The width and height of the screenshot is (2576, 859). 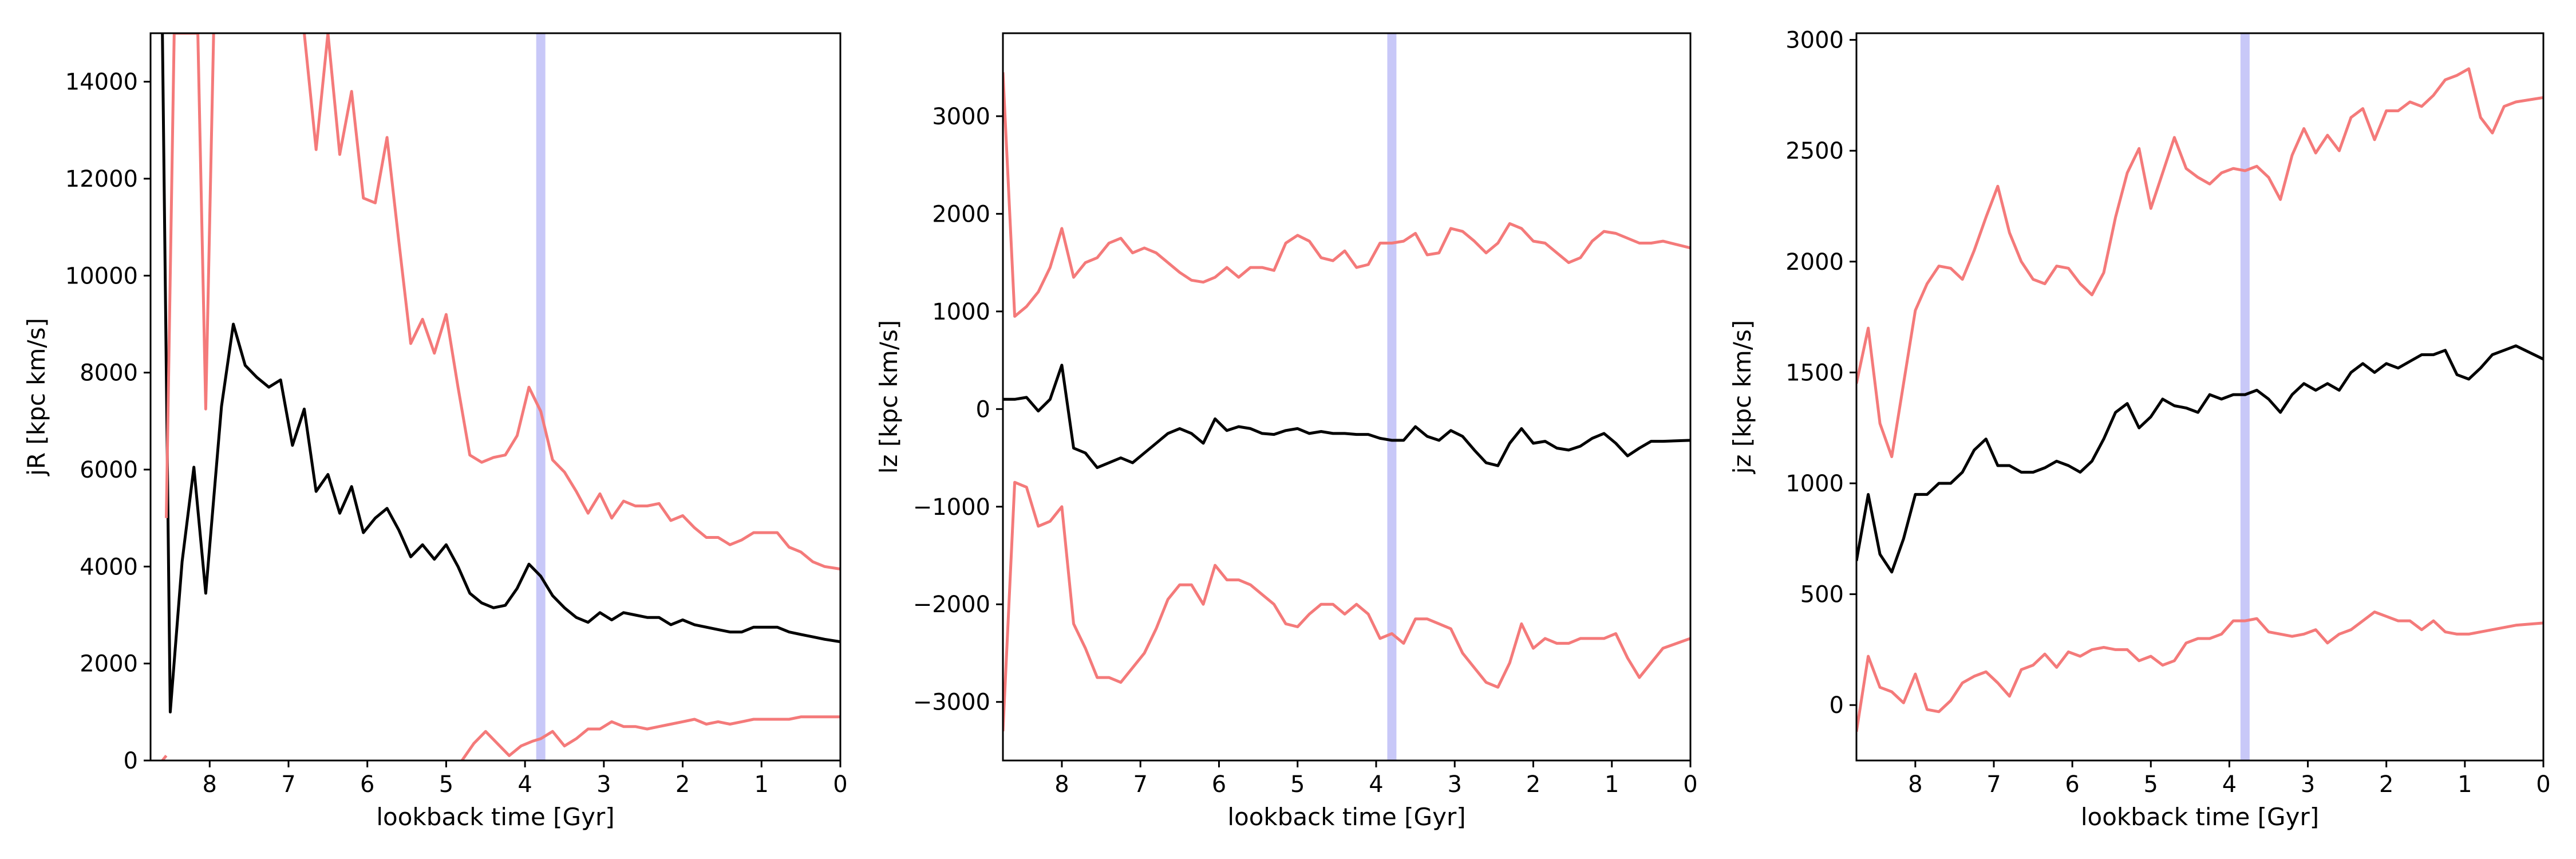 What do you see at coordinates (1742, 397) in the screenshot?
I see `y-axis-label: jz [kpc km/s]` at bounding box center [1742, 397].